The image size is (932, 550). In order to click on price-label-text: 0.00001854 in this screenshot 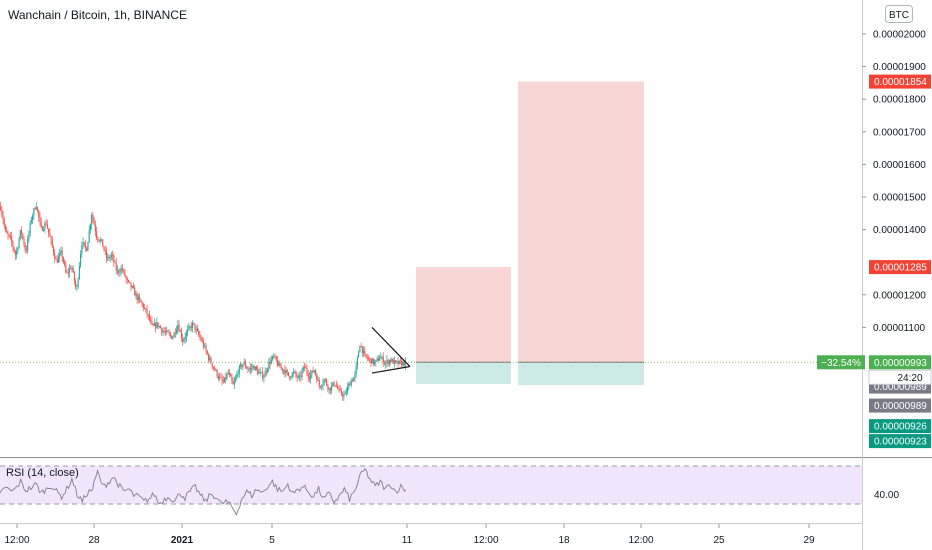, I will do `click(900, 82)`.